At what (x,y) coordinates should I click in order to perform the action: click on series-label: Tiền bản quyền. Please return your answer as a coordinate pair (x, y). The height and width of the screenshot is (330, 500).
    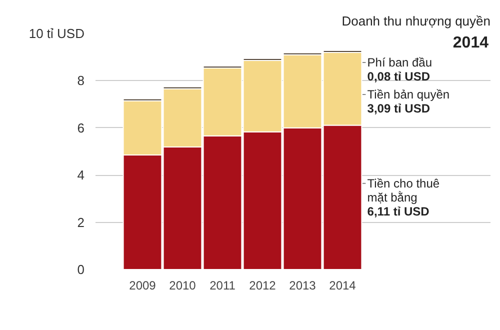
    Looking at the image, I should click on (408, 95).